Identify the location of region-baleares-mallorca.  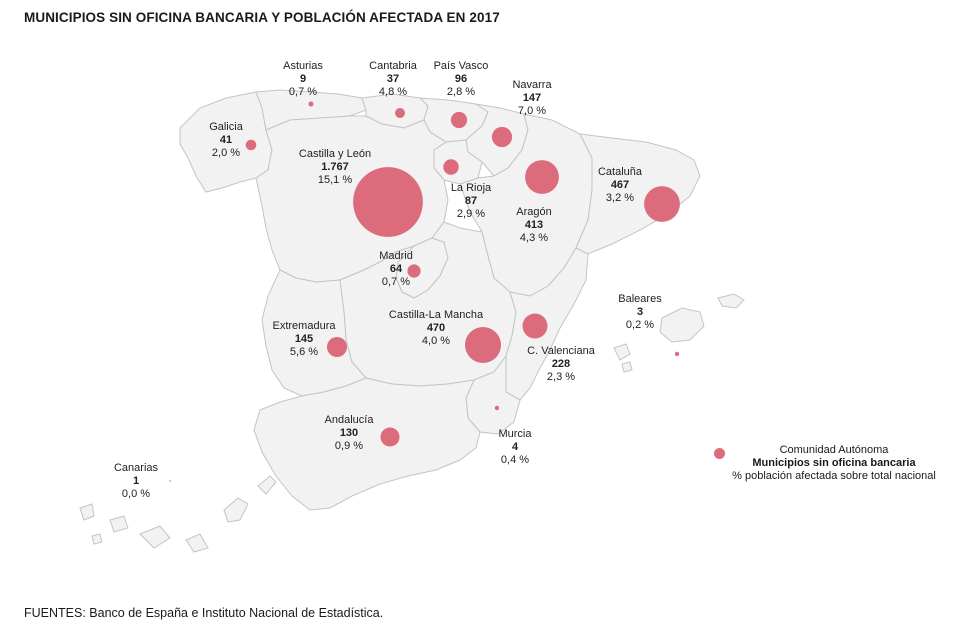
(682, 325).